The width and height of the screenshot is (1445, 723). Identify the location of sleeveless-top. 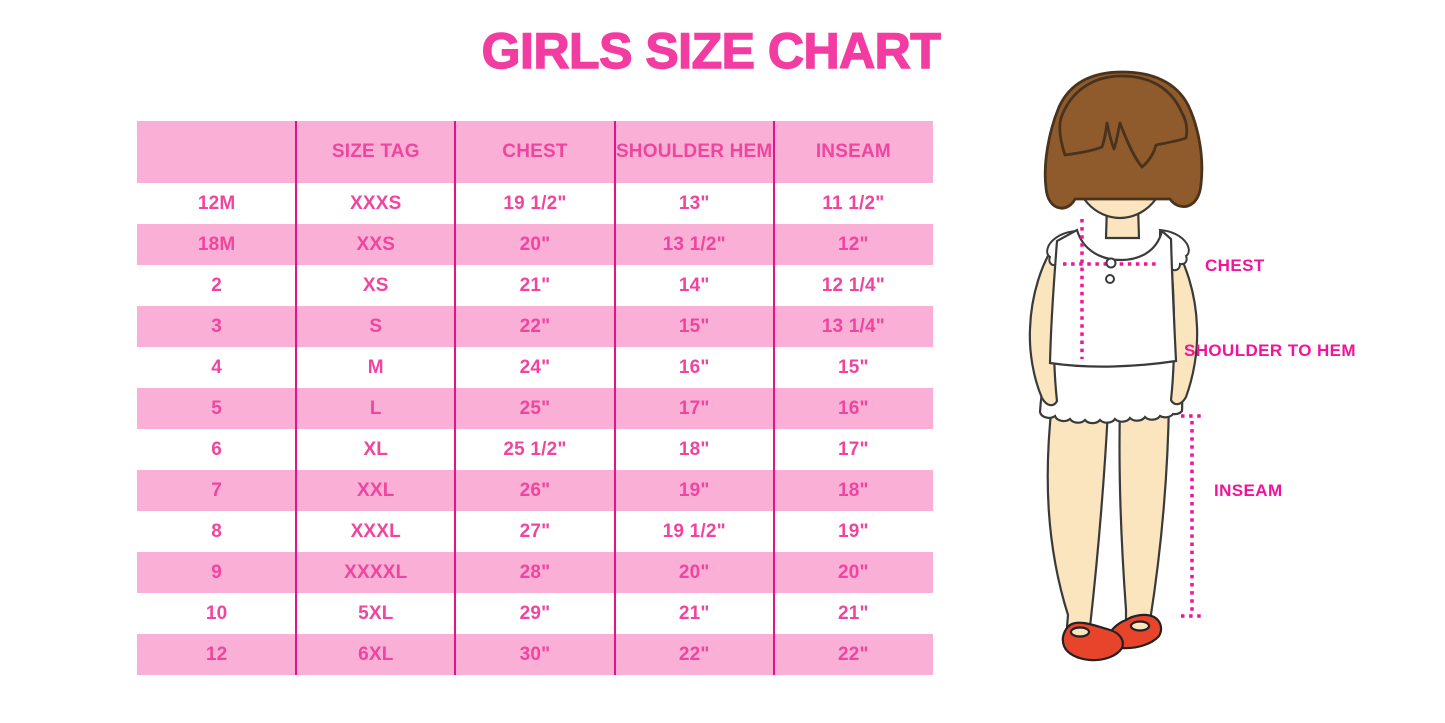
(1113, 298).